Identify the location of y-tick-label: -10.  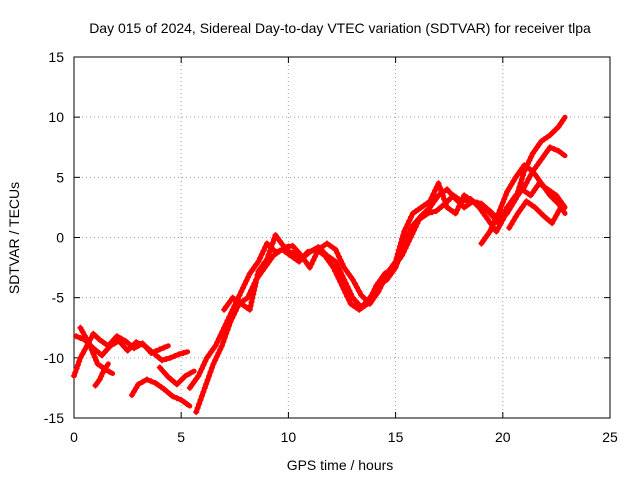
(54, 358).